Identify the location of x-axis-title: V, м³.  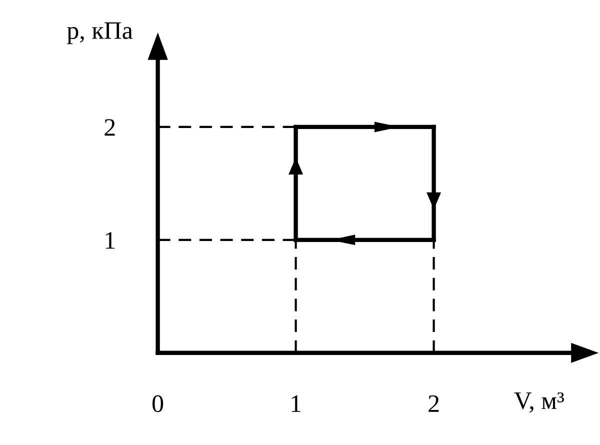
(539, 402).